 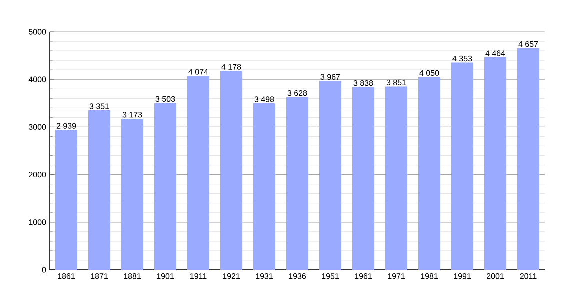 What do you see at coordinates (528, 277) in the screenshot?
I see `x-tick-label: 2011` at bounding box center [528, 277].